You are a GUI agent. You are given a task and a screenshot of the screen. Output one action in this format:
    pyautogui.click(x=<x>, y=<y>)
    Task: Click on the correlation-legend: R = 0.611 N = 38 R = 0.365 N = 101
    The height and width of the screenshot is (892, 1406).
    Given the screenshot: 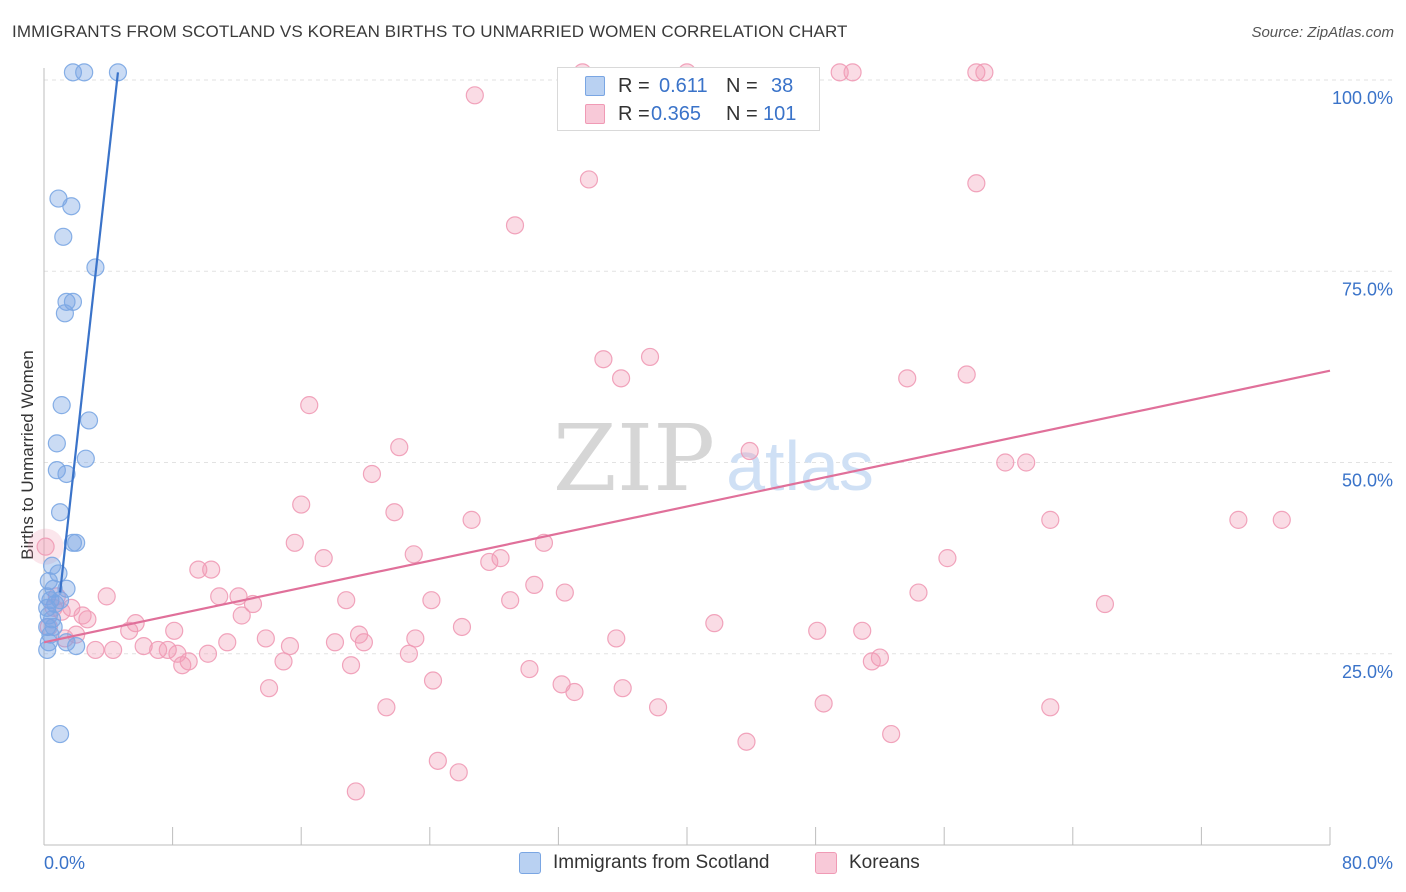 What is the action you would take?
    pyautogui.click(x=688, y=99)
    